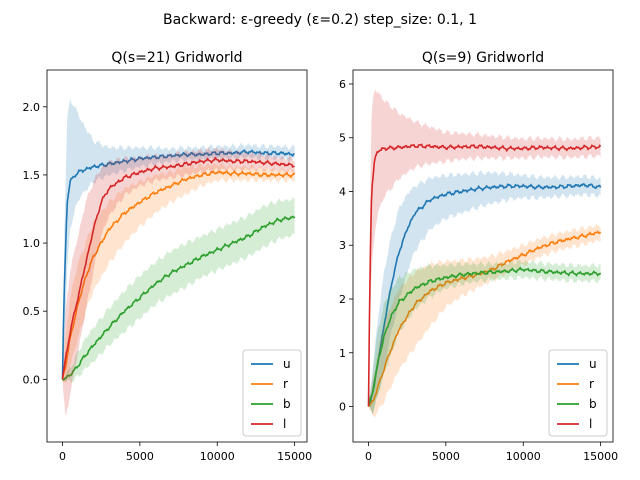  I want to click on y-tick-label: 0, so click(342, 407).